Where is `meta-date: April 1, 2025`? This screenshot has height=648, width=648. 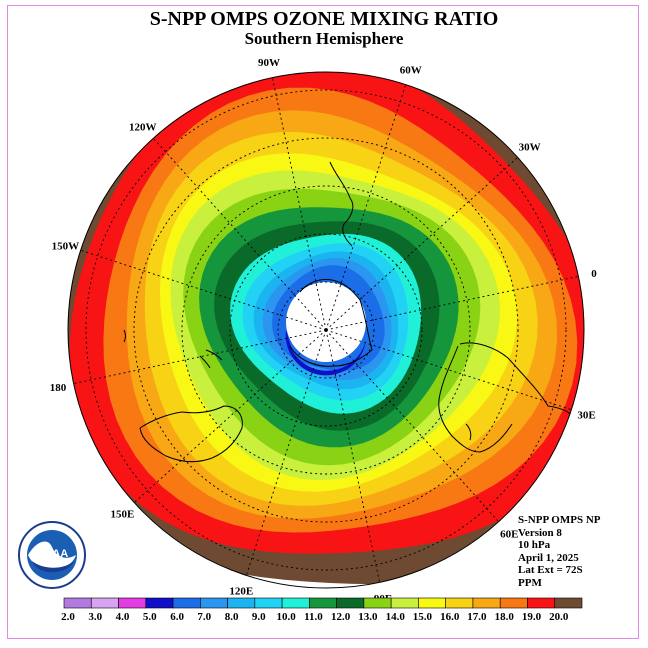 meta-date: April 1, 2025 is located at coordinates (548, 557).